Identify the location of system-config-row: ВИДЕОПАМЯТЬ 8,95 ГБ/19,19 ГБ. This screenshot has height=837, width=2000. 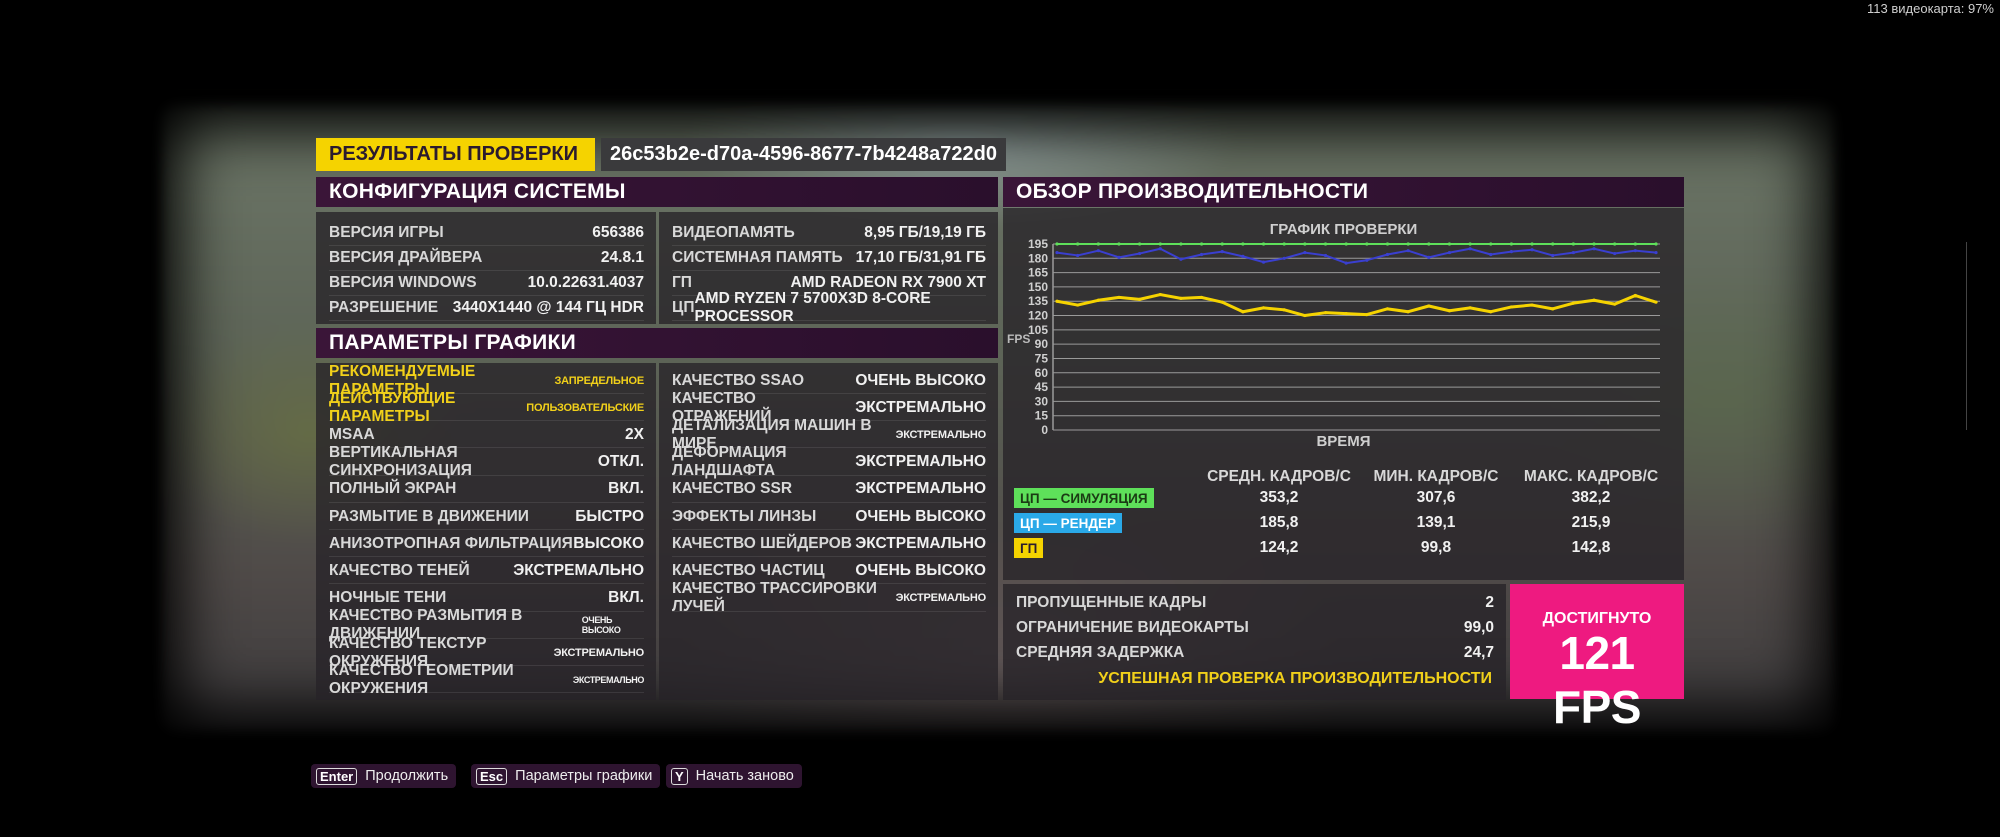
(829, 233).